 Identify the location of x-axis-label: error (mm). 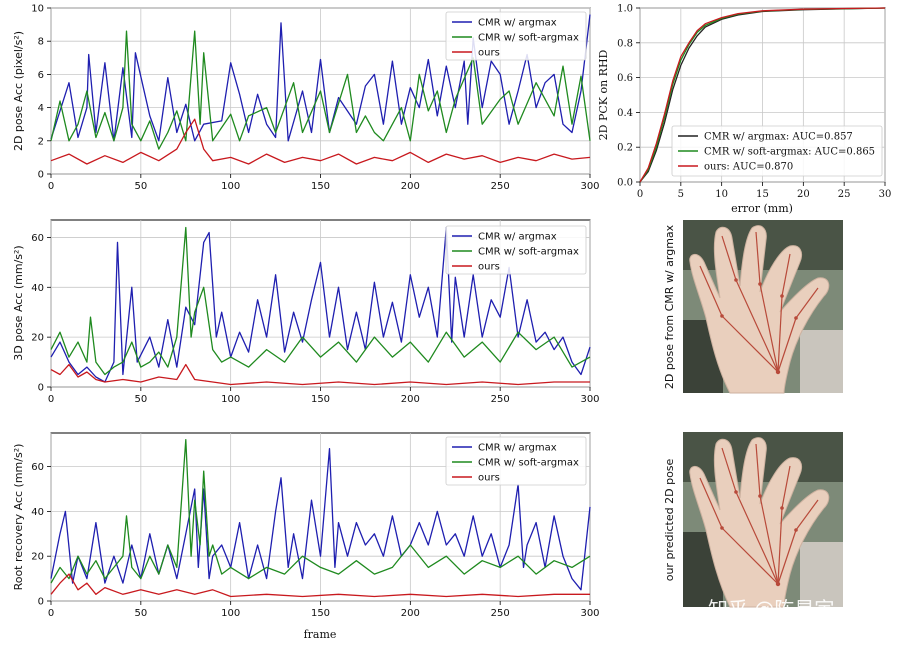
(762, 208).